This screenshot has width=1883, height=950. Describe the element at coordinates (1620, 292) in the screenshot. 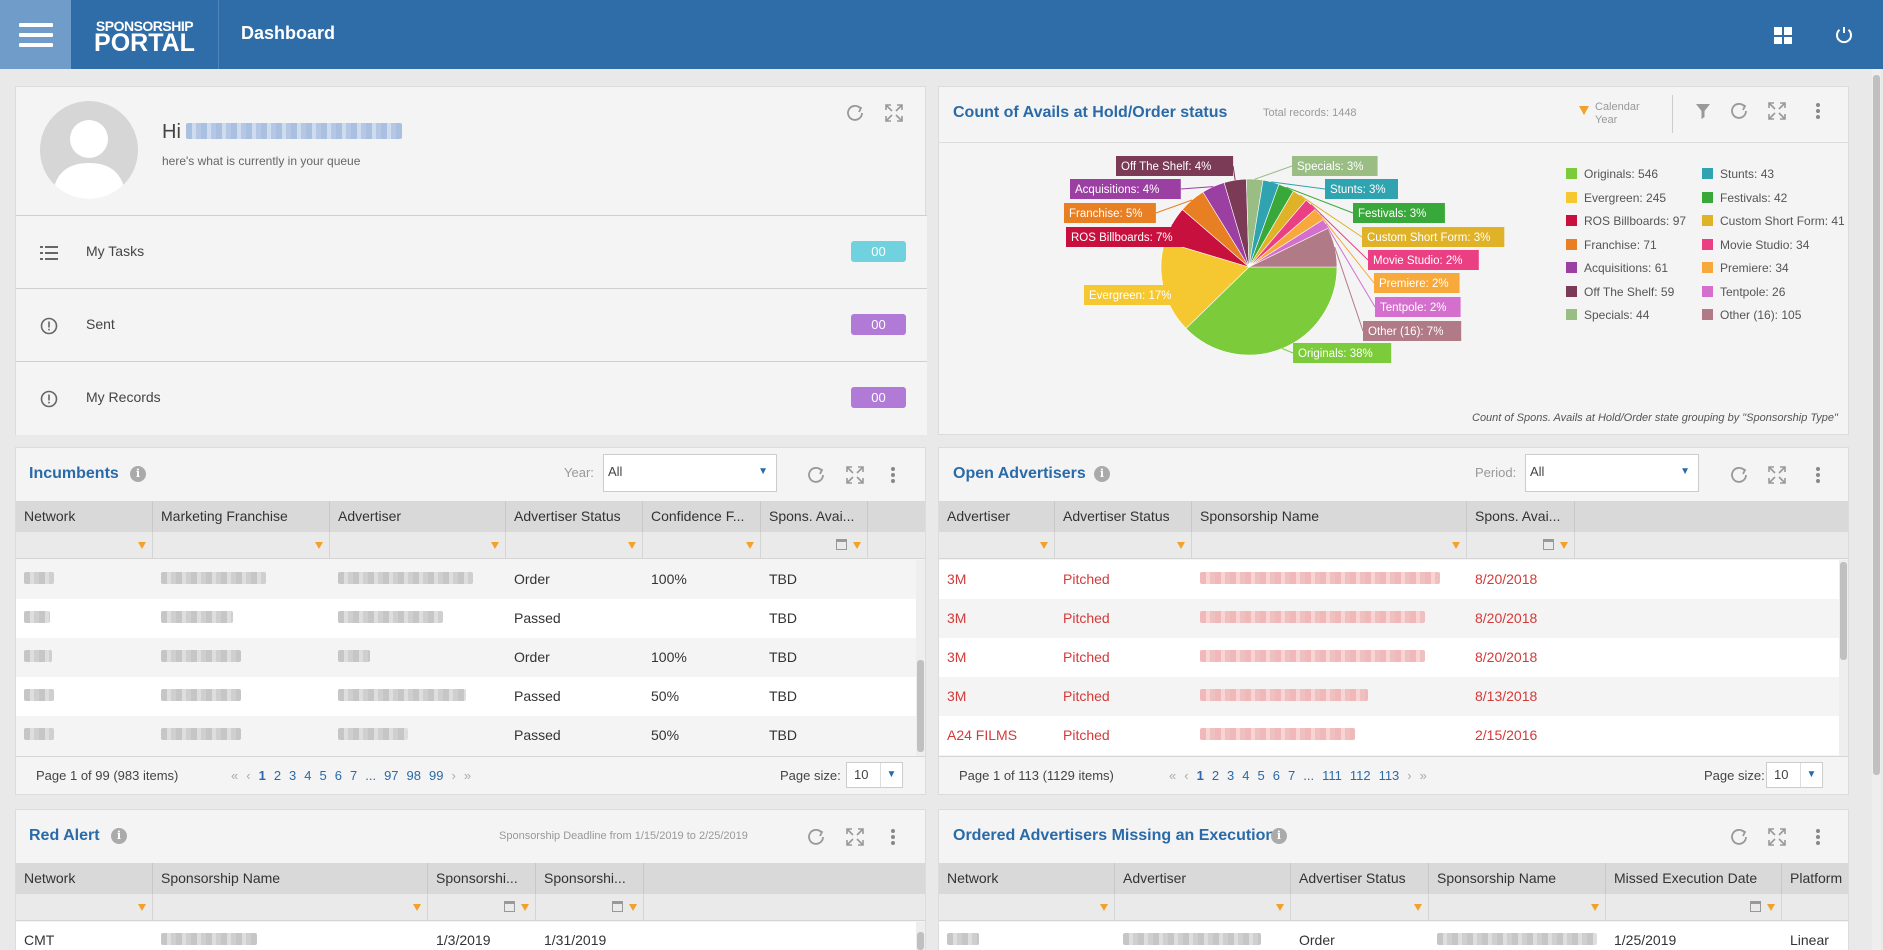

I see `legend-item: Off The Shelf: 59` at that location.